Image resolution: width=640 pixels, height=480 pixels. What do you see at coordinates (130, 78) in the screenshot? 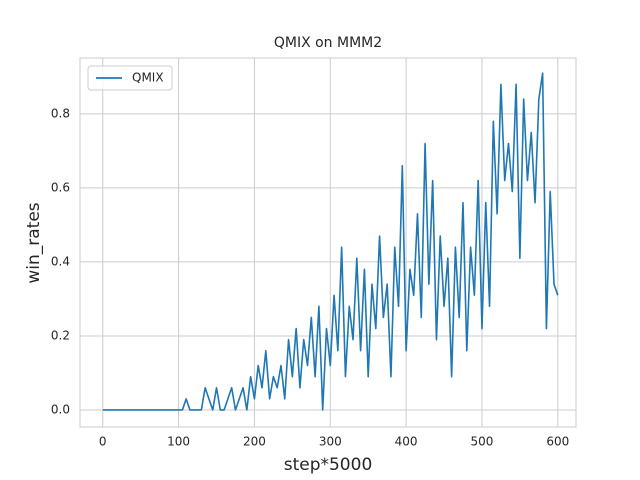
I see `legend-box` at bounding box center [130, 78].